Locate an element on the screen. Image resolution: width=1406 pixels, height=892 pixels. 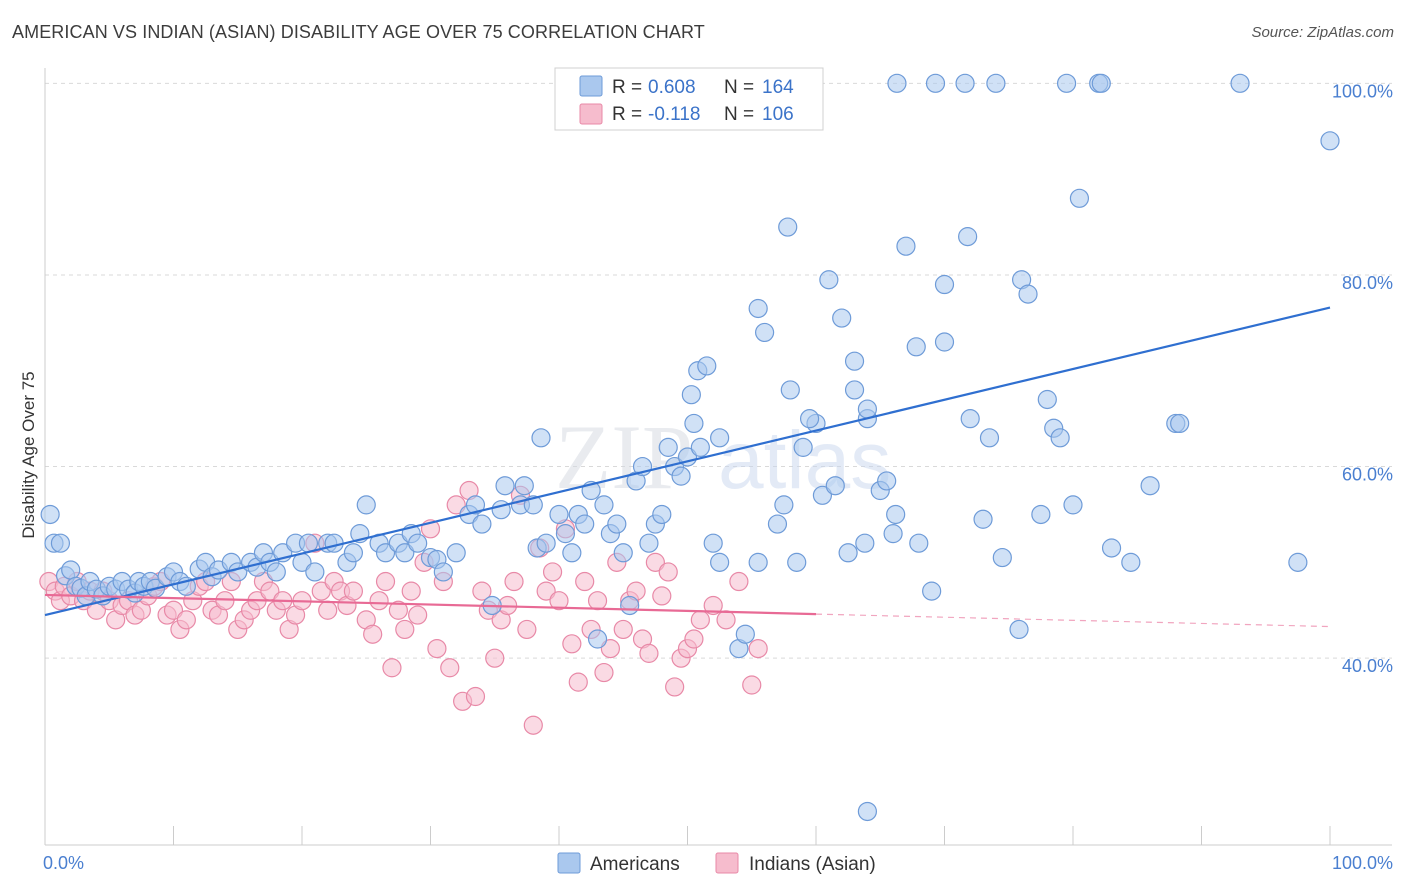
bottom-legend-americans-label: Americans is located at coordinates (635, 864).